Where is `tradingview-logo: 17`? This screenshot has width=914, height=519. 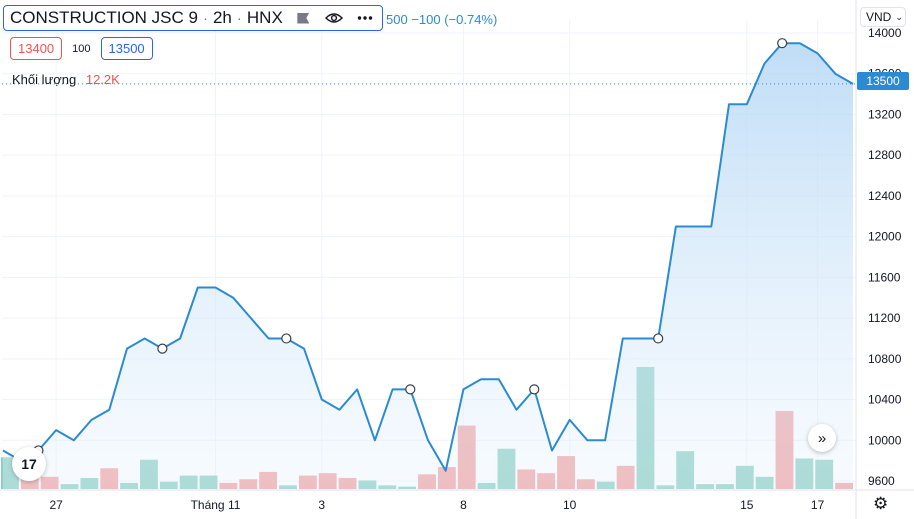
tradingview-logo: 17 is located at coordinates (29, 464).